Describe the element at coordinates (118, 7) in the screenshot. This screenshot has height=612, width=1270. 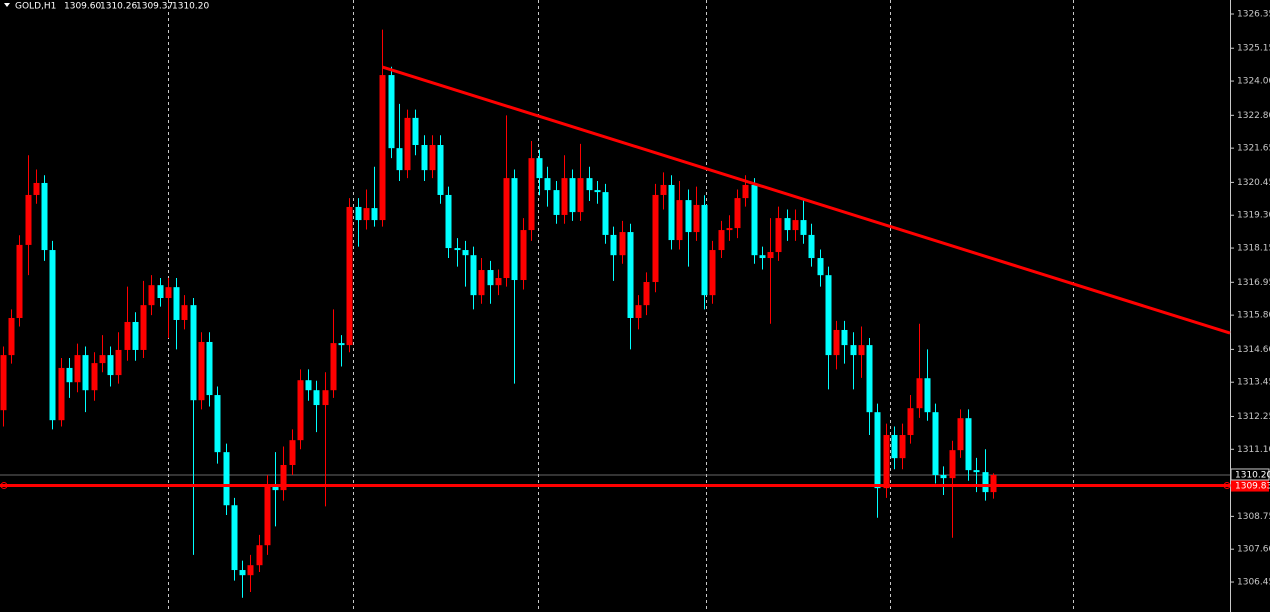
I see `quote-value: 1310.26` at that location.